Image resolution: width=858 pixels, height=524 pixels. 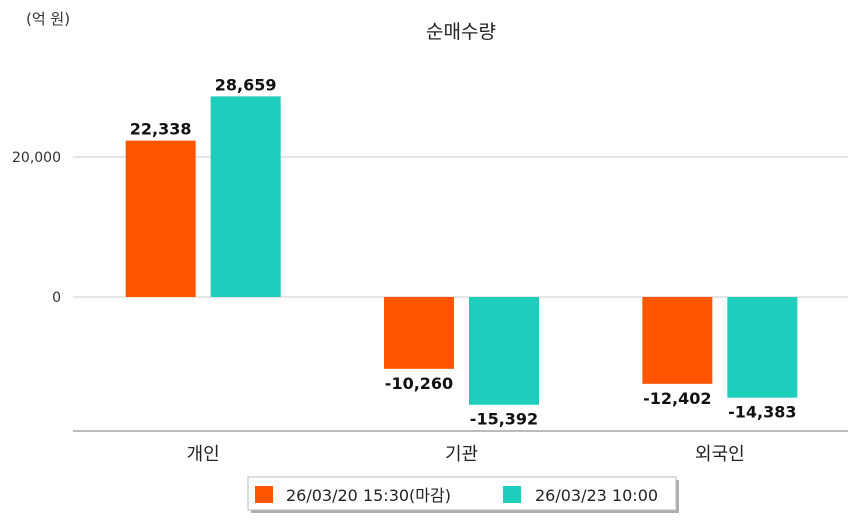 I want to click on data-label: -12,402, so click(x=677, y=398).